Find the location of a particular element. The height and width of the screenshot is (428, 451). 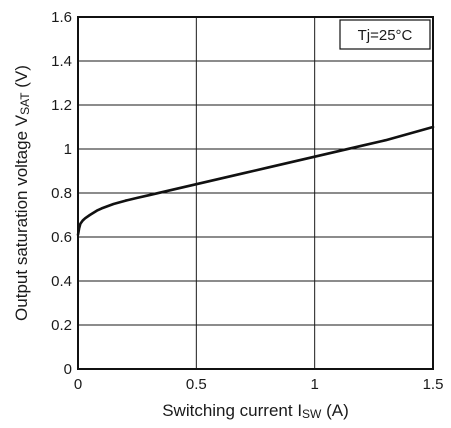

x-tick-label: 1 is located at coordinates (314, 384).